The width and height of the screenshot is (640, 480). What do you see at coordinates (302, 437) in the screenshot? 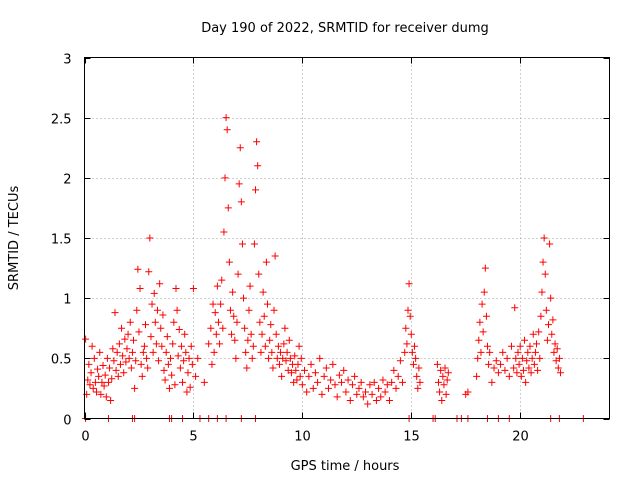
I see `x-tick-label: 10` at bounding box center [302, 437].